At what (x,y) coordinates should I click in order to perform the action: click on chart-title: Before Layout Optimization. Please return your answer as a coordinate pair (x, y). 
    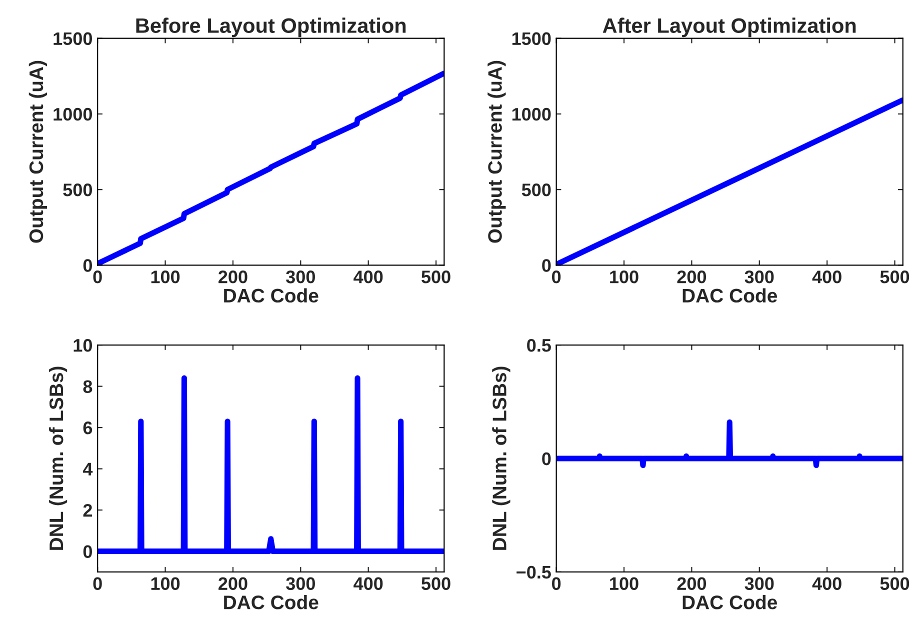
    Looking at the image, I should click on (271, 28).